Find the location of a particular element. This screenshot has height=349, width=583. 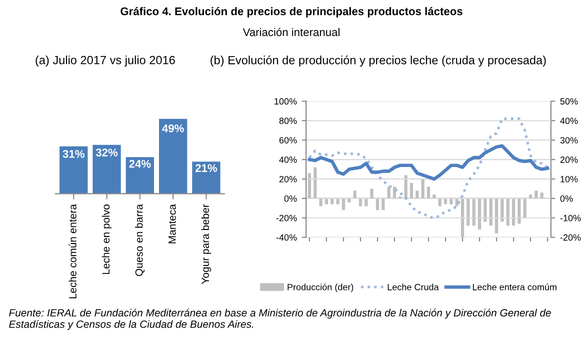

y-tick-label: 60% is located at coordinates (288, 140).